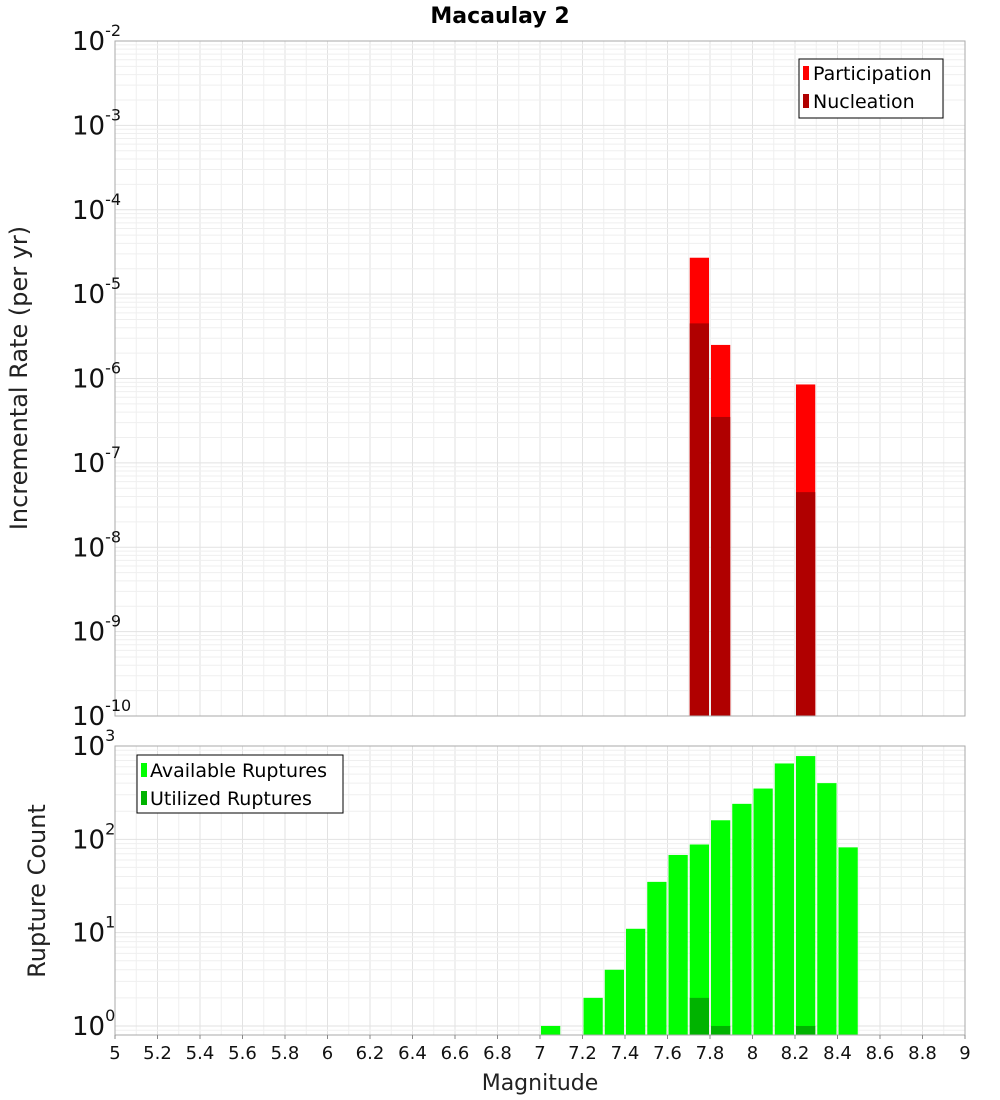  I want to click on y-tick-label: 10⁻⁹, so click(96, 630).